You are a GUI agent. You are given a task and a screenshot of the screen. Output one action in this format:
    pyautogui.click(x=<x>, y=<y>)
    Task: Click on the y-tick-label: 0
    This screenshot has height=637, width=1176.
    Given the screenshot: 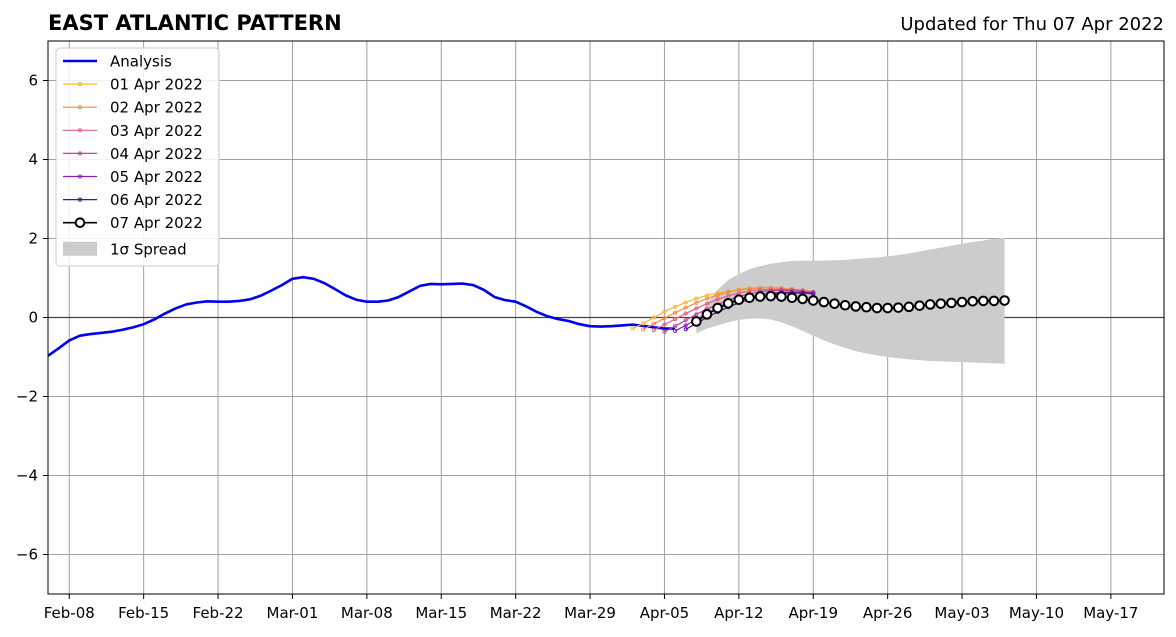 What is the action you would take?
    pyautogui.click(x=33, y=318)
    